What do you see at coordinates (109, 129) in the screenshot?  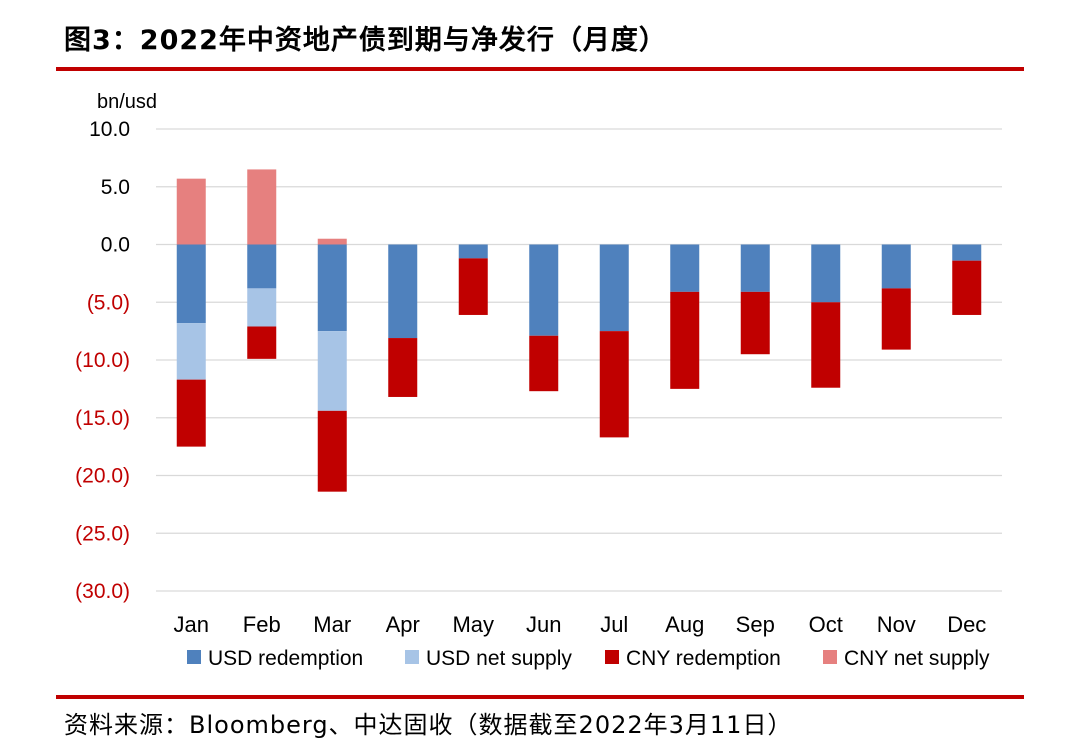 I see `y-tick-label: 10.0` at bounding box center [109, 129].